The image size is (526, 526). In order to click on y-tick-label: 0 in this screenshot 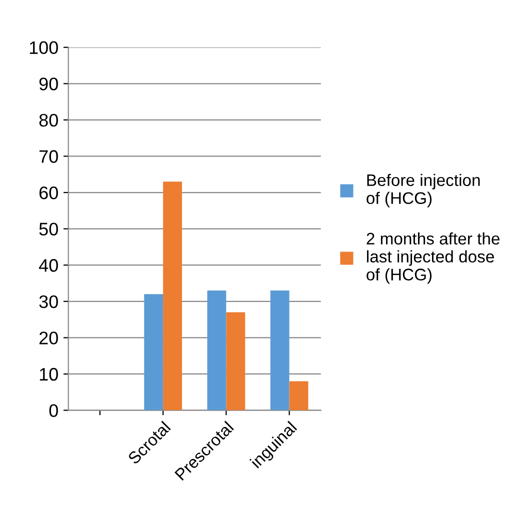, I will do `click(53, 410)`.